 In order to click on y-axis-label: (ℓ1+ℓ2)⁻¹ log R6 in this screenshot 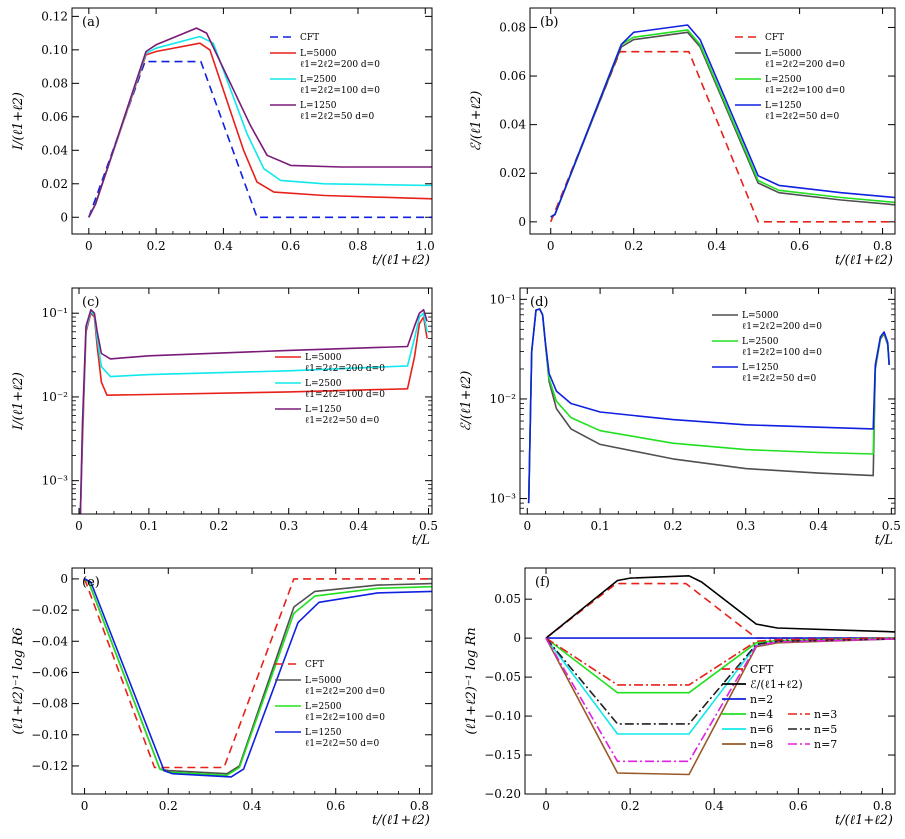, I will do `click(18, 680)`.